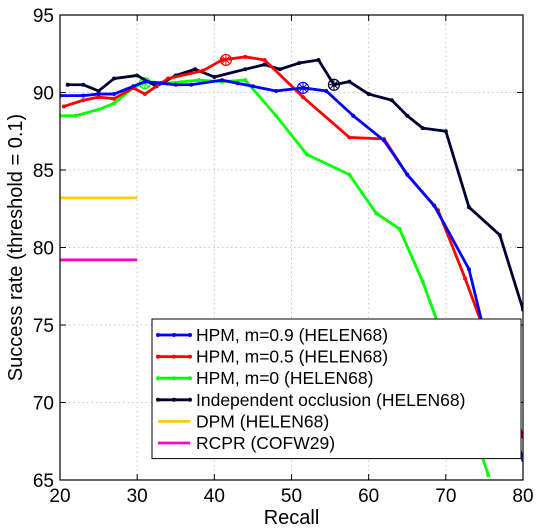 This screenshot has height=531, width=540. Describe the element at coordinates (137, 496) in the screenshot. I see `x-tick-label: 30` at that location.